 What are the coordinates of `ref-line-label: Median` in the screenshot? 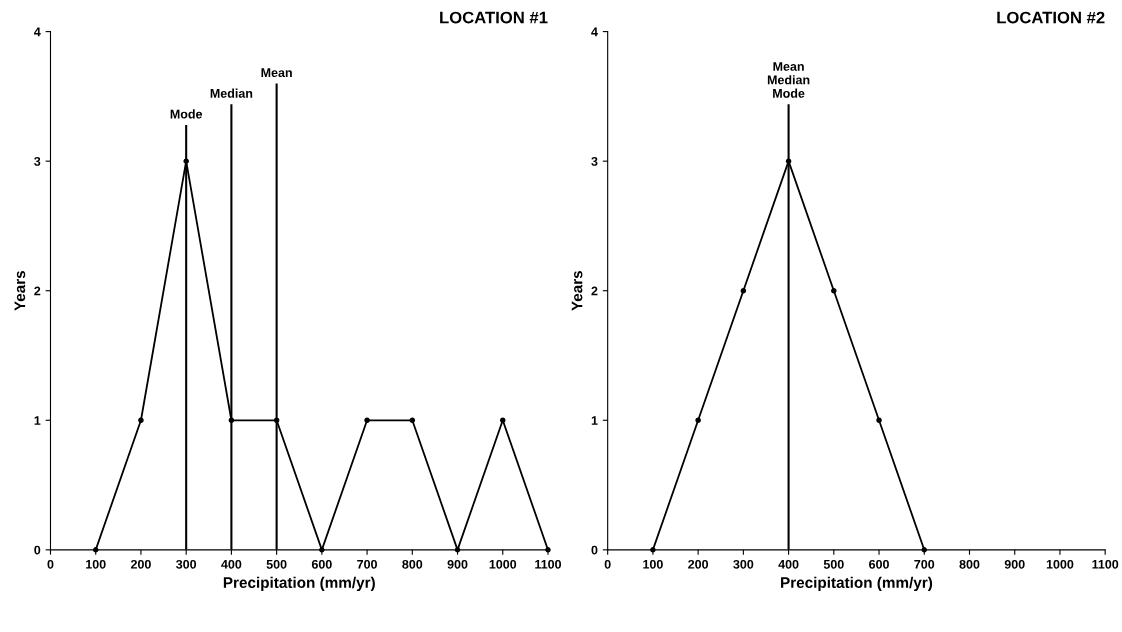 It's located at (231, 93).